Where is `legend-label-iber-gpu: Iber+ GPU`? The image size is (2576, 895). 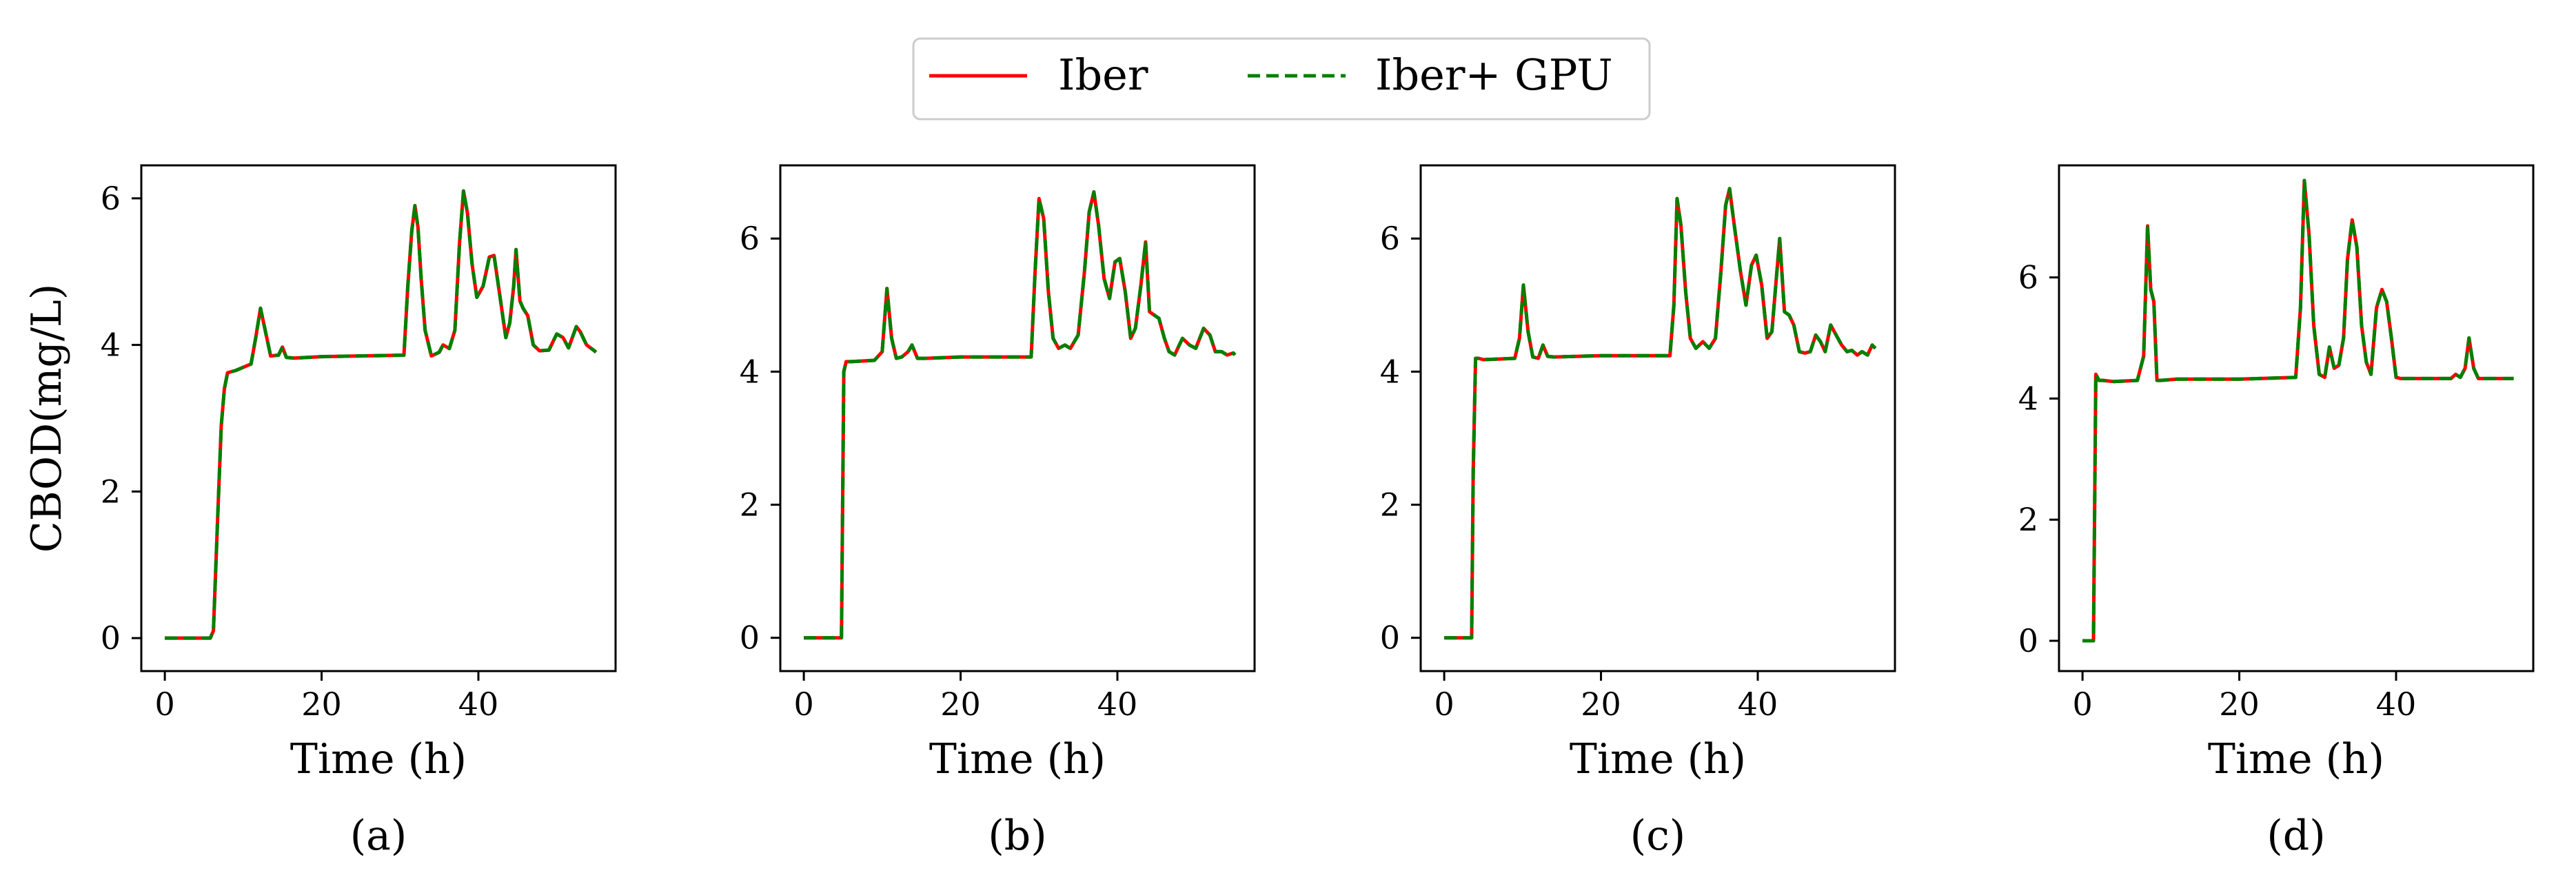
legend-label-iber-gpu: Iber+ GPU is located at coordinates (1494, 75).